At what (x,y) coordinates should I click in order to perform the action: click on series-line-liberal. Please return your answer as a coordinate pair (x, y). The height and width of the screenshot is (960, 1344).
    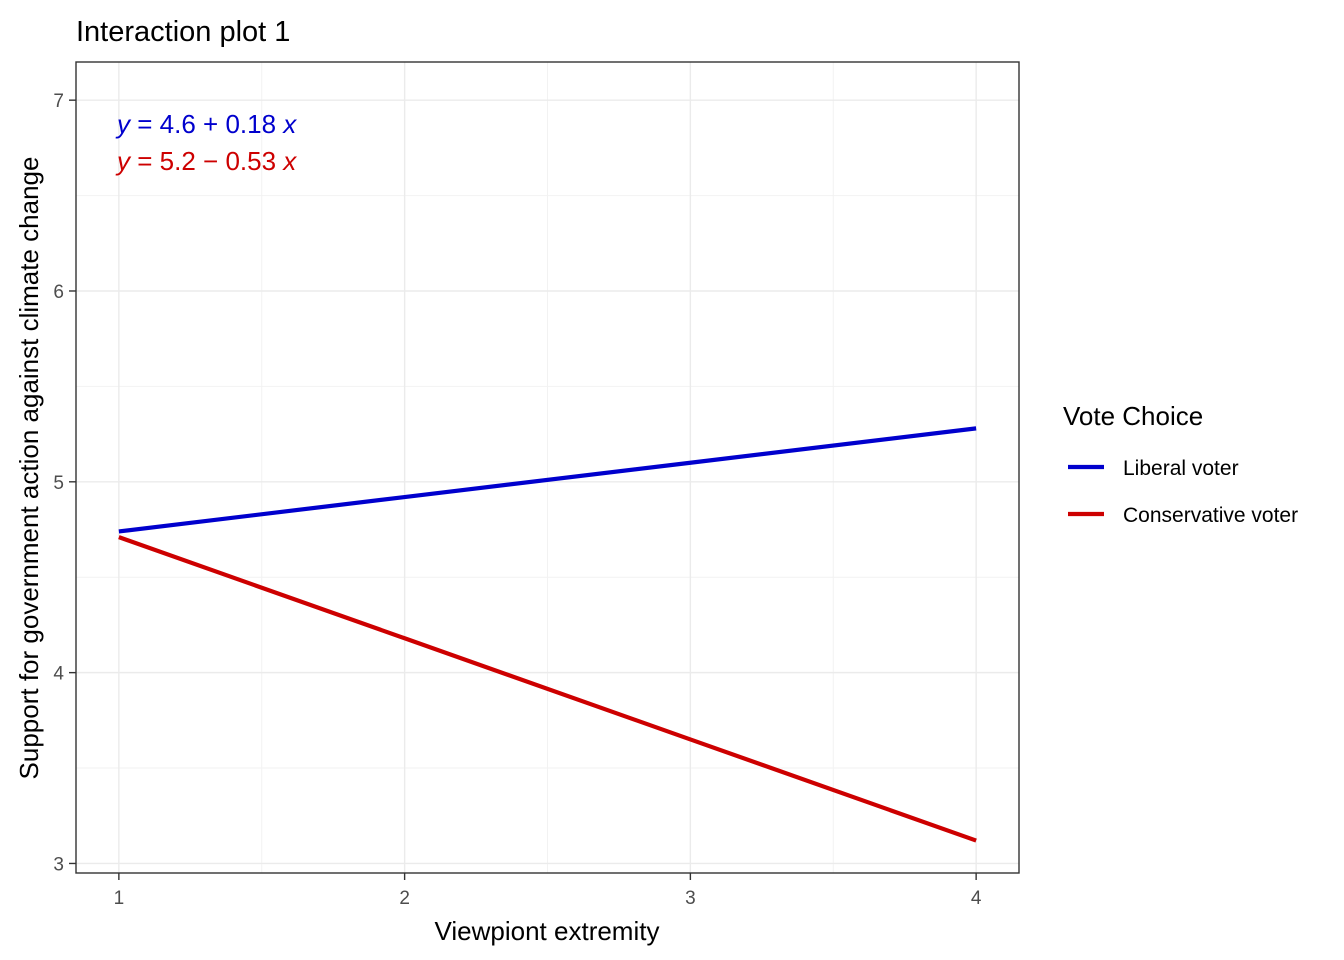
    Looking at the image, I should click on (547, 480).